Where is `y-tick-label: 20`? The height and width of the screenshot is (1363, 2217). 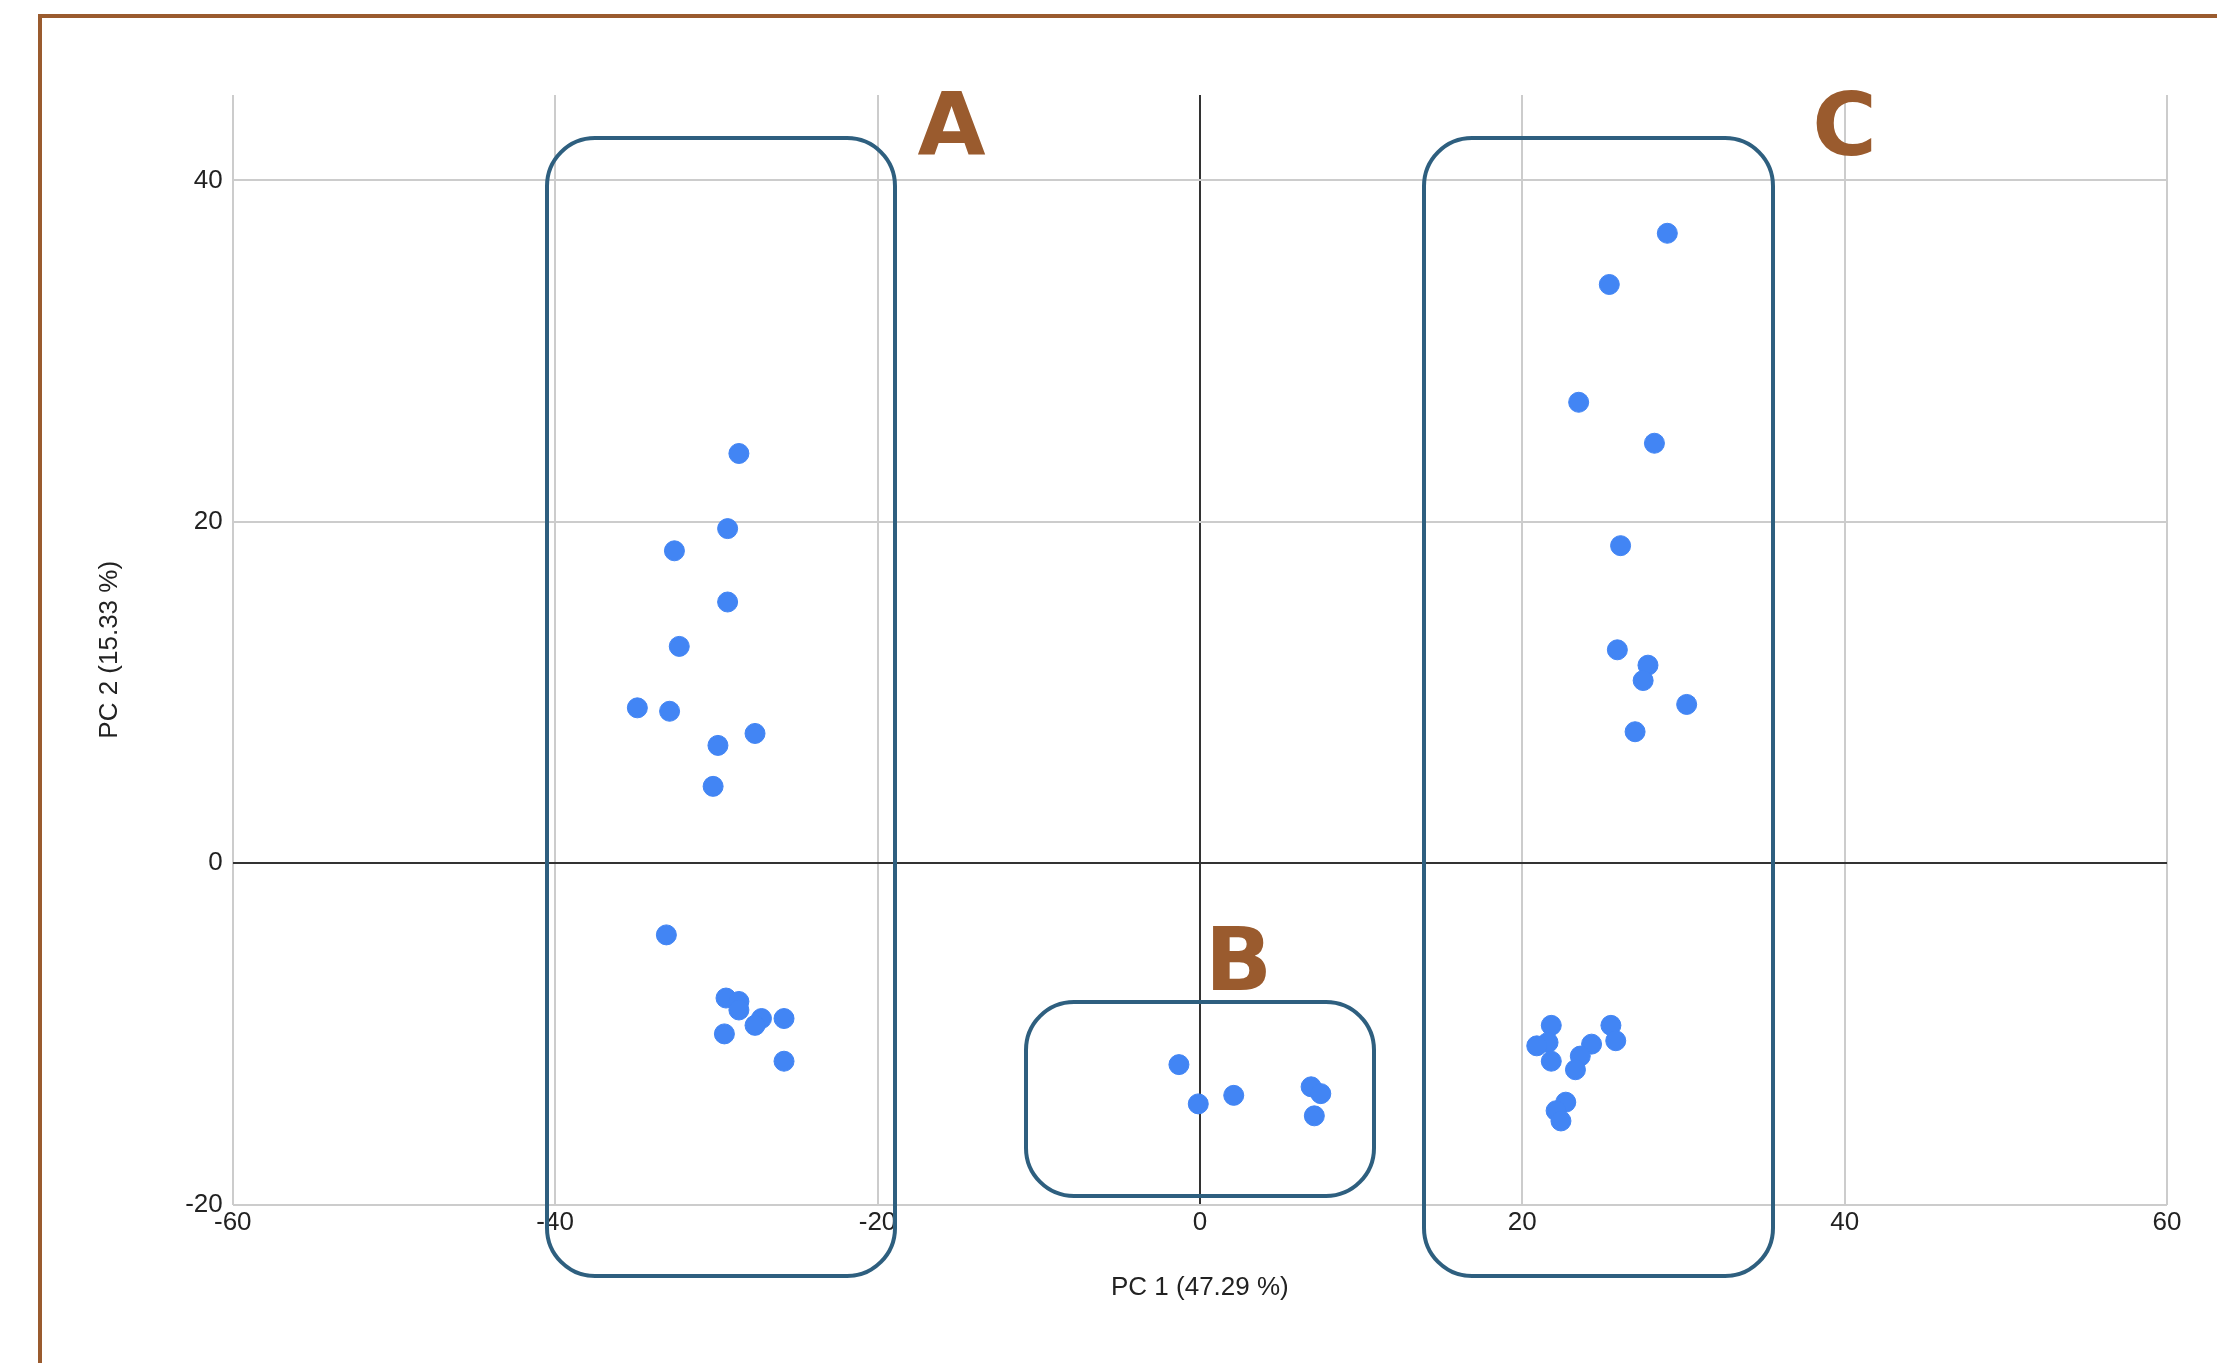 y-tick-label: 20 is located at coordinates (208, 519).